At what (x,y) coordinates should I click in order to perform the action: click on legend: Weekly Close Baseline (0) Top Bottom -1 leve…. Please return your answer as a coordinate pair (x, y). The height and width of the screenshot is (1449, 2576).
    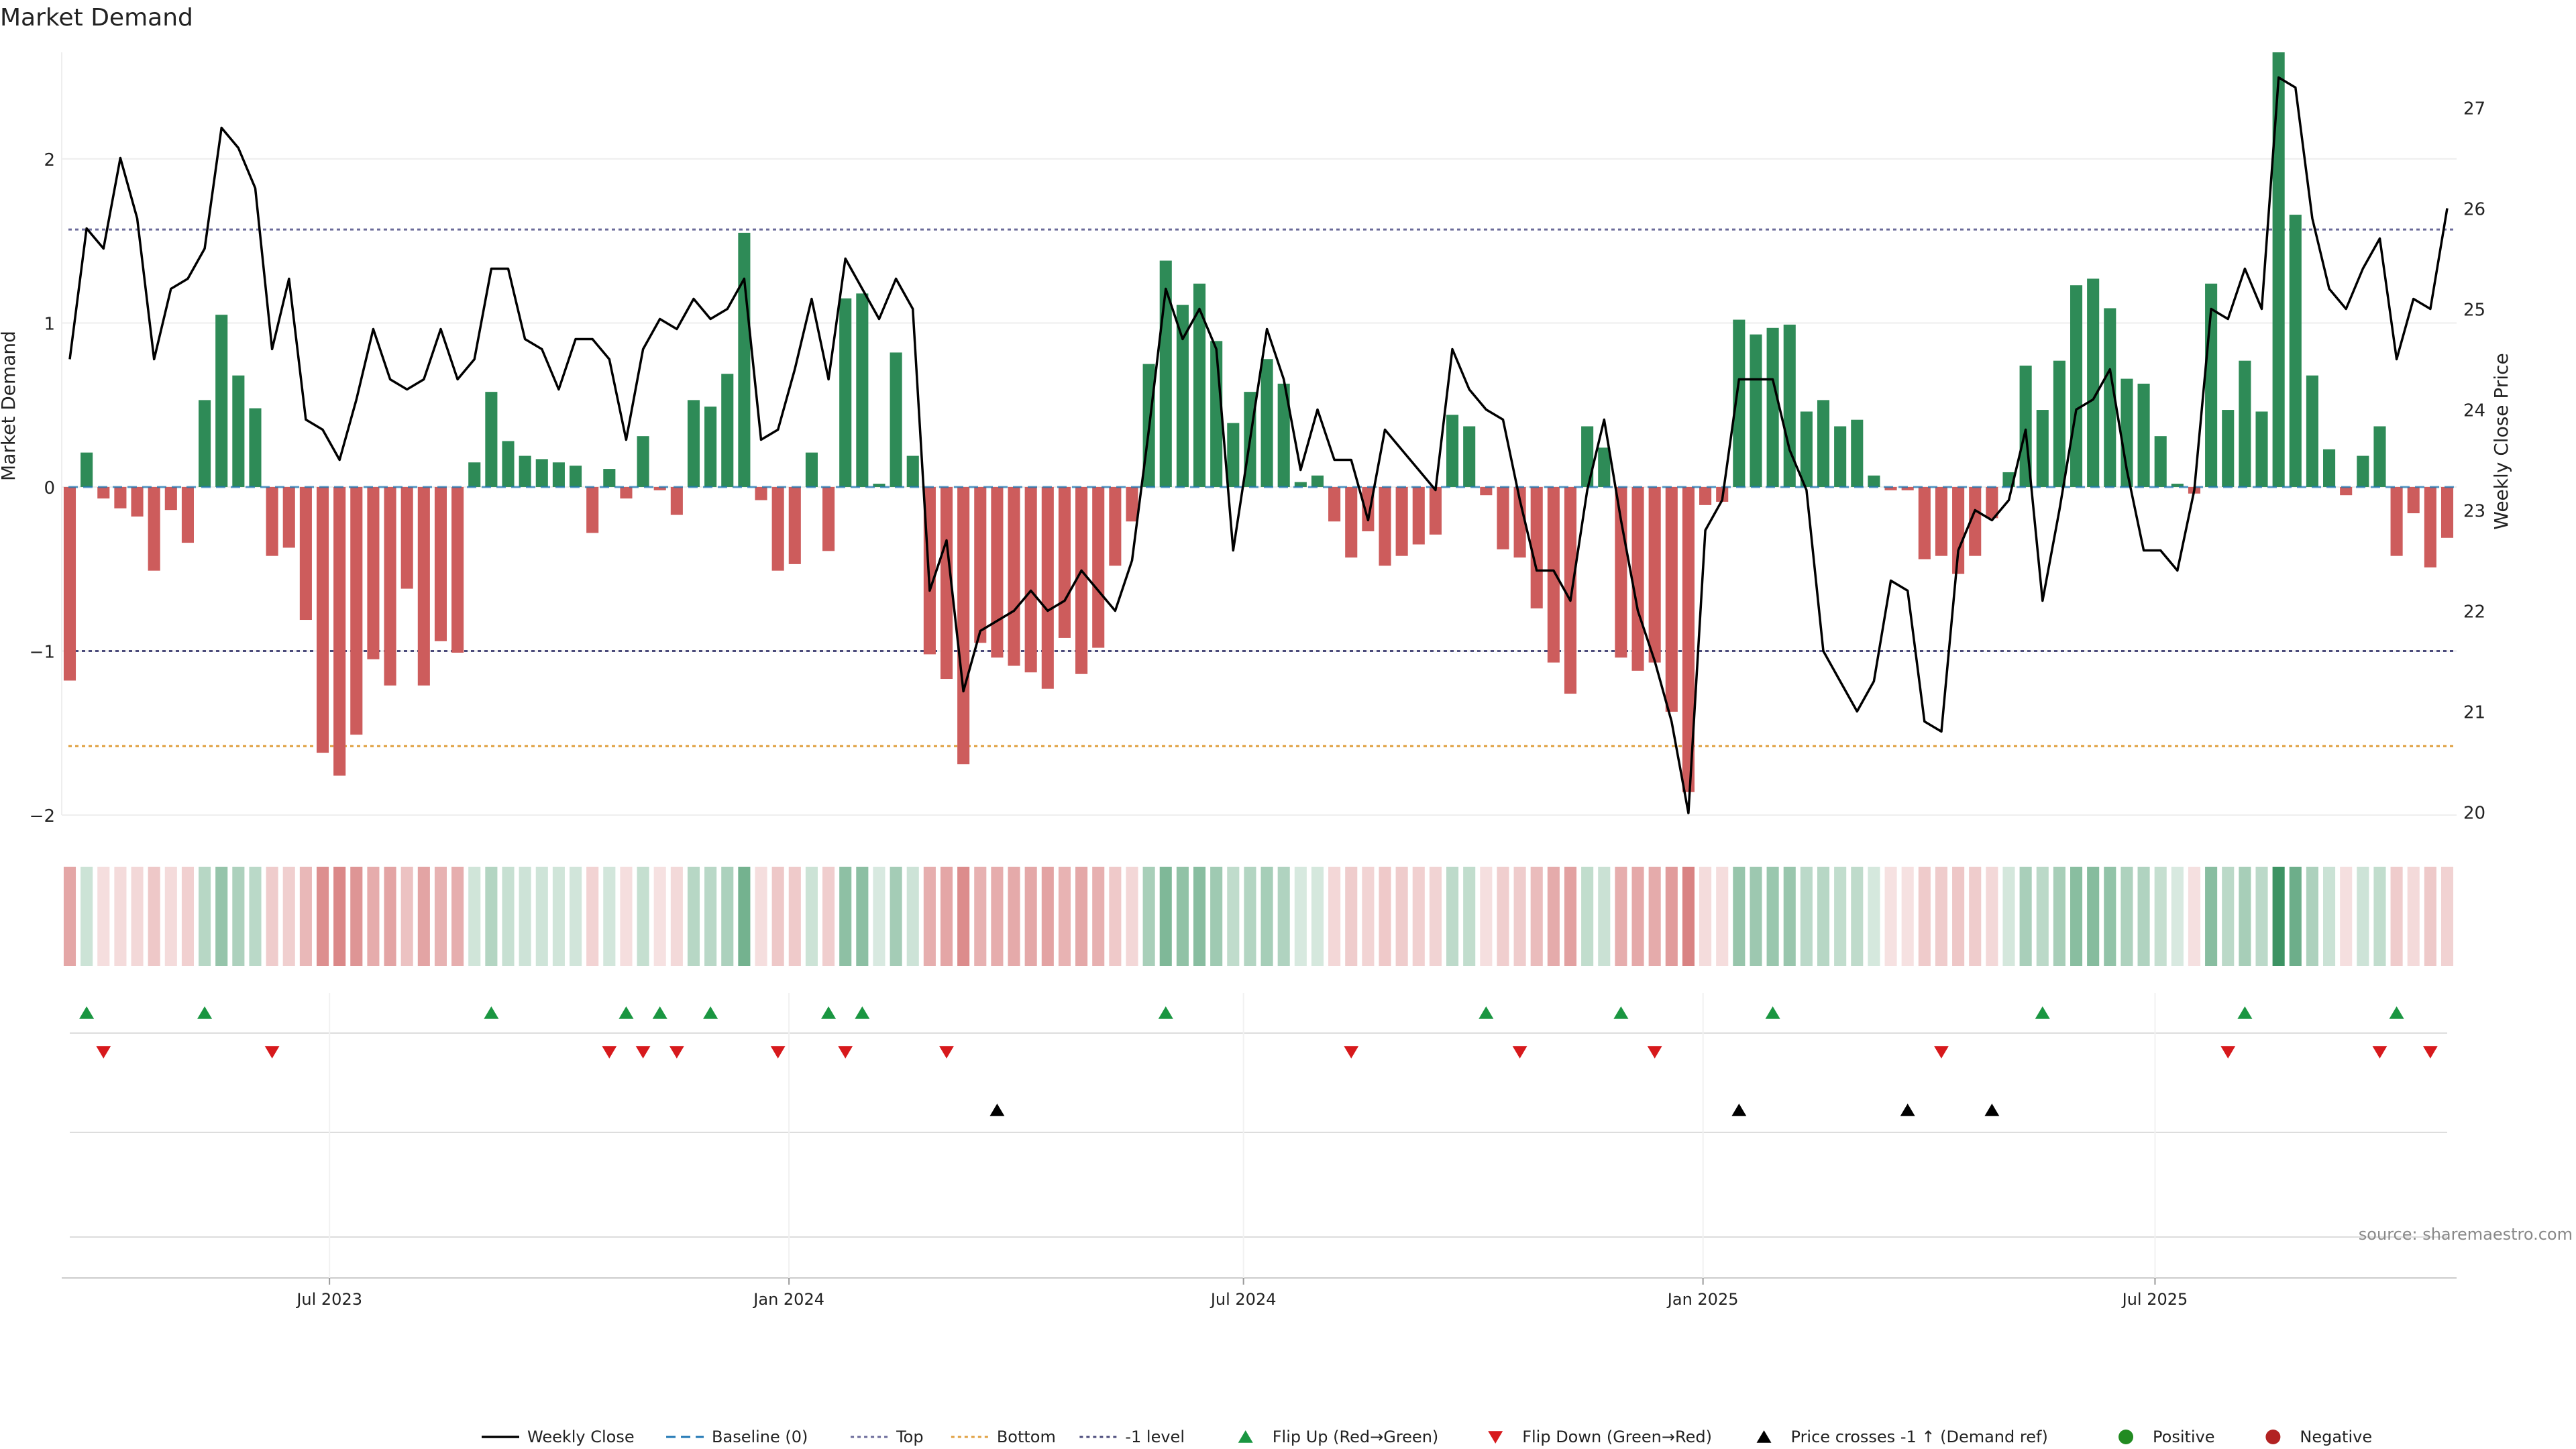
    Looking at the image, I should click on (1427, 1437).